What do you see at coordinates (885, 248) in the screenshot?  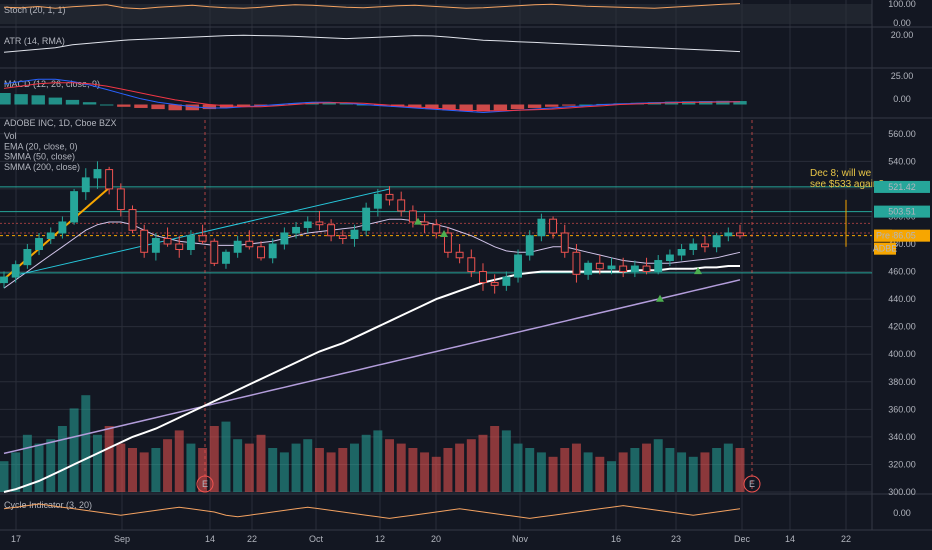 I see `symbol-tag` at bounding box center [885, 248].